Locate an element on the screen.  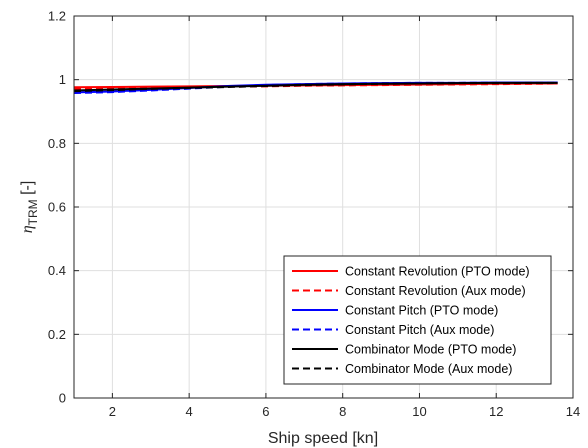
legend-box is located at coordinates (417, 320).